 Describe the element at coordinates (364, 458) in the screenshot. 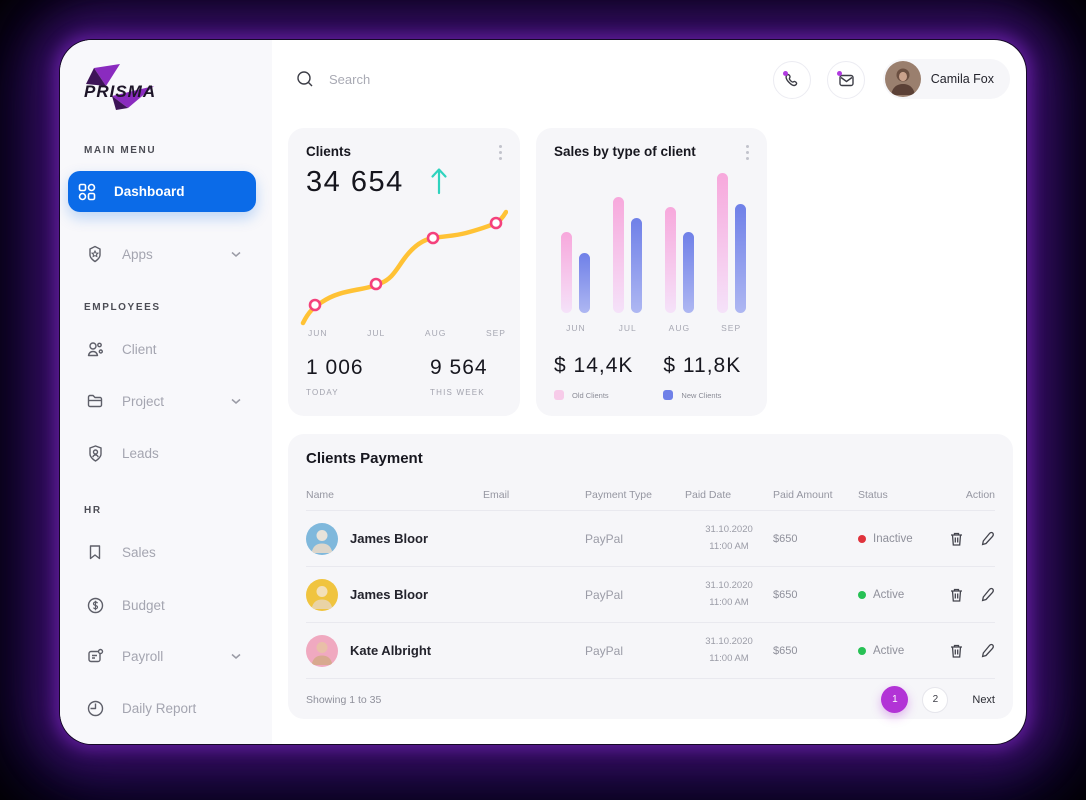

I see `table-title: Clients Payment` at that location.